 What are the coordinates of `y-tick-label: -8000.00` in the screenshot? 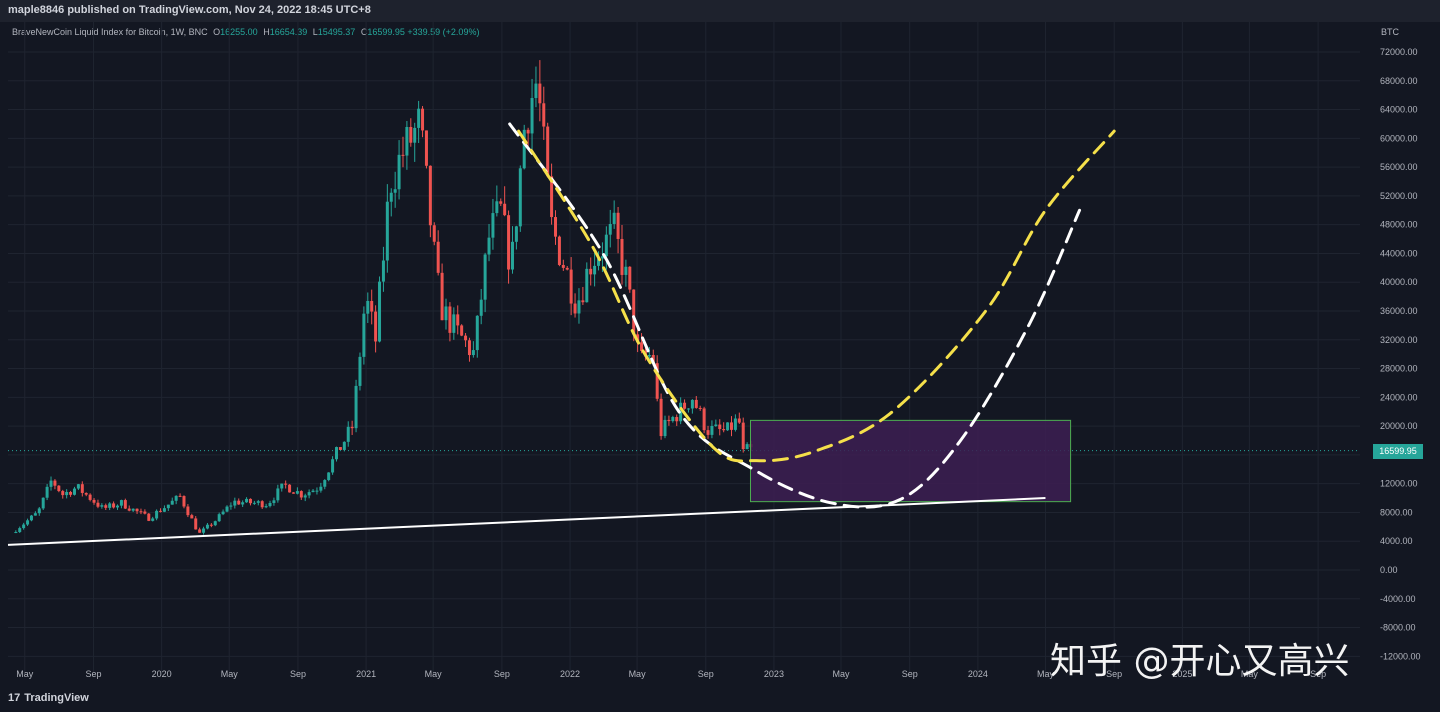 It's located at (1398, 628).